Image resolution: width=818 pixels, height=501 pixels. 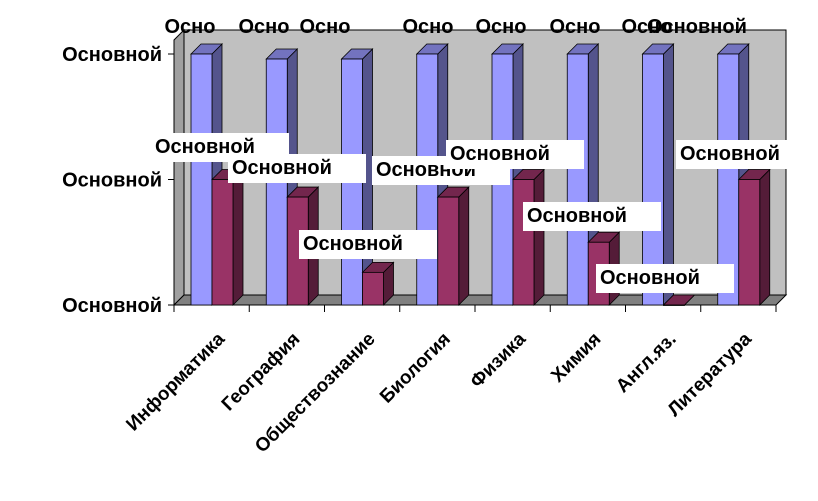 What do you see at coordinates (179, 167) in the screenshot?
I see `side-wall` at bounding box center [179, 167].